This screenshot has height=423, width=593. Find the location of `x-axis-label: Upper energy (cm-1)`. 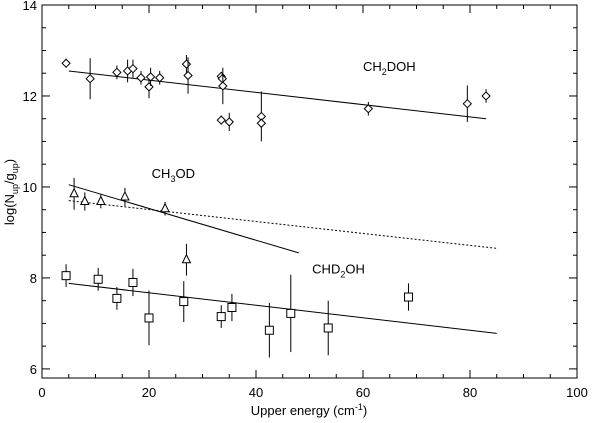

x-axis-label: Upper energy (cm-1) is located at coordinates (309, 410).